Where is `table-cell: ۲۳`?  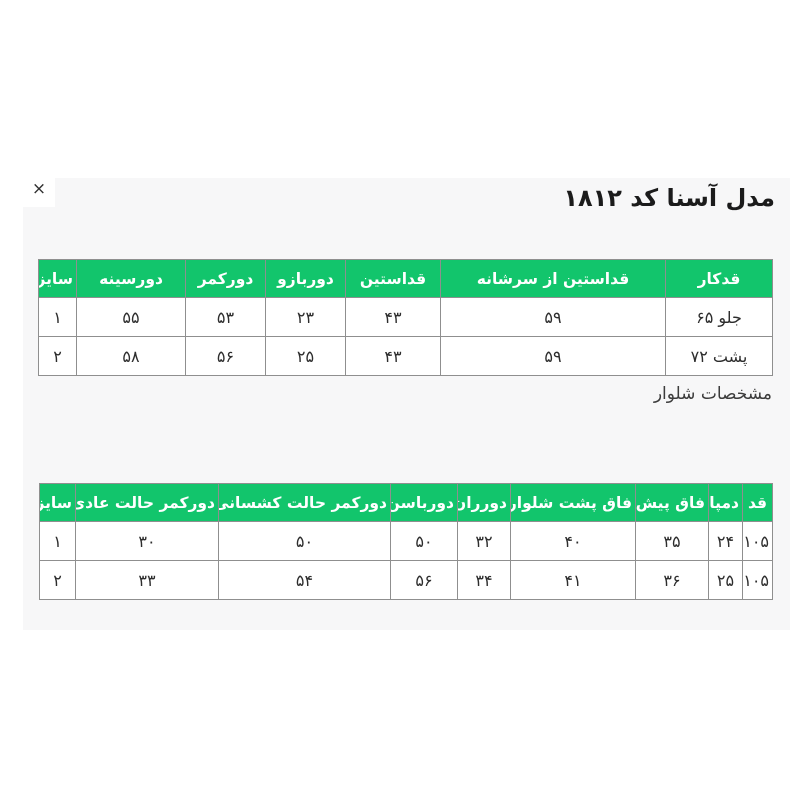
table-cell: ۲۳ is located at coordinates (305, 317).